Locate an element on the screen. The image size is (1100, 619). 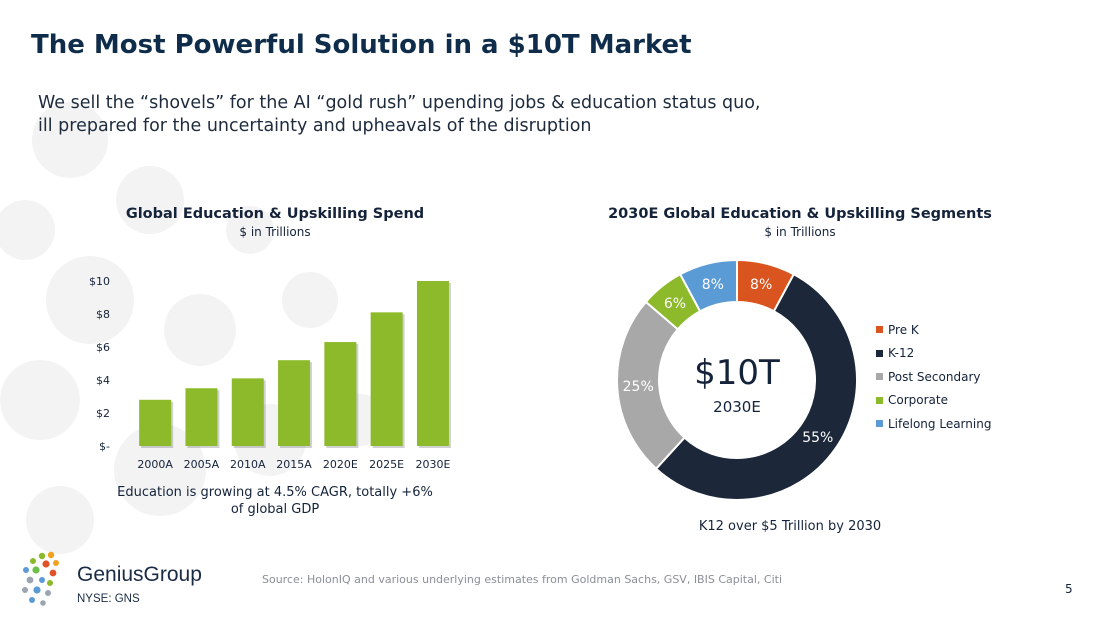
legend-label: Corporate is located at coordinates (918, 400).